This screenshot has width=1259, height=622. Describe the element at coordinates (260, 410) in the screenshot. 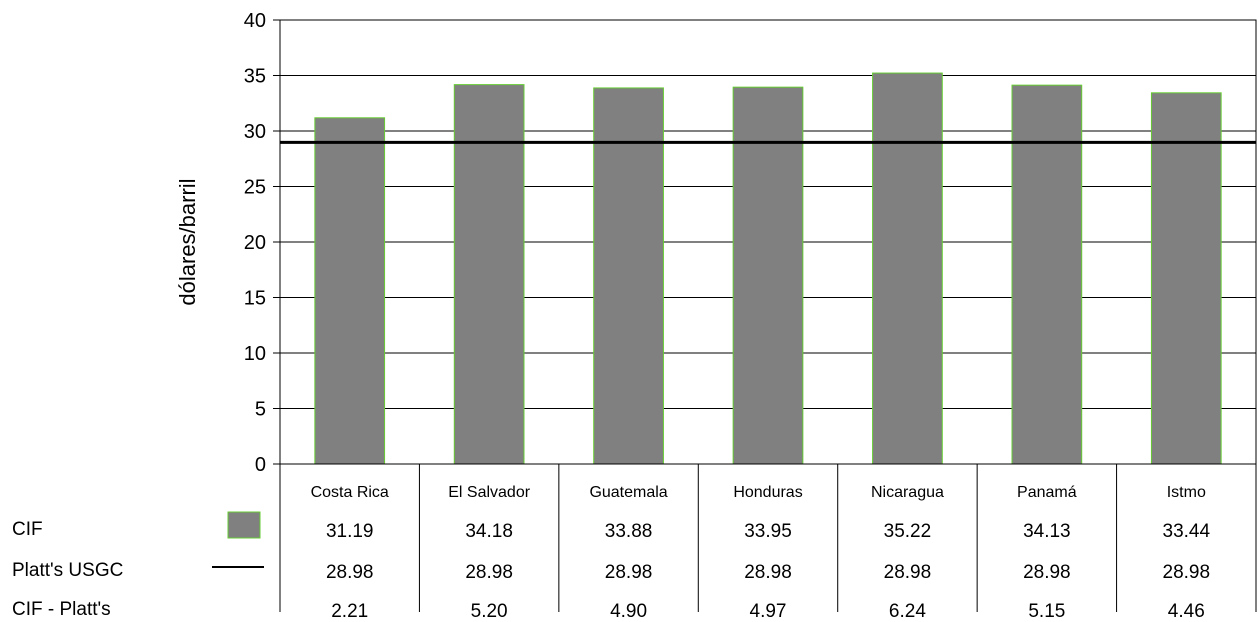

I see `y-tick-label: 5` at that location.